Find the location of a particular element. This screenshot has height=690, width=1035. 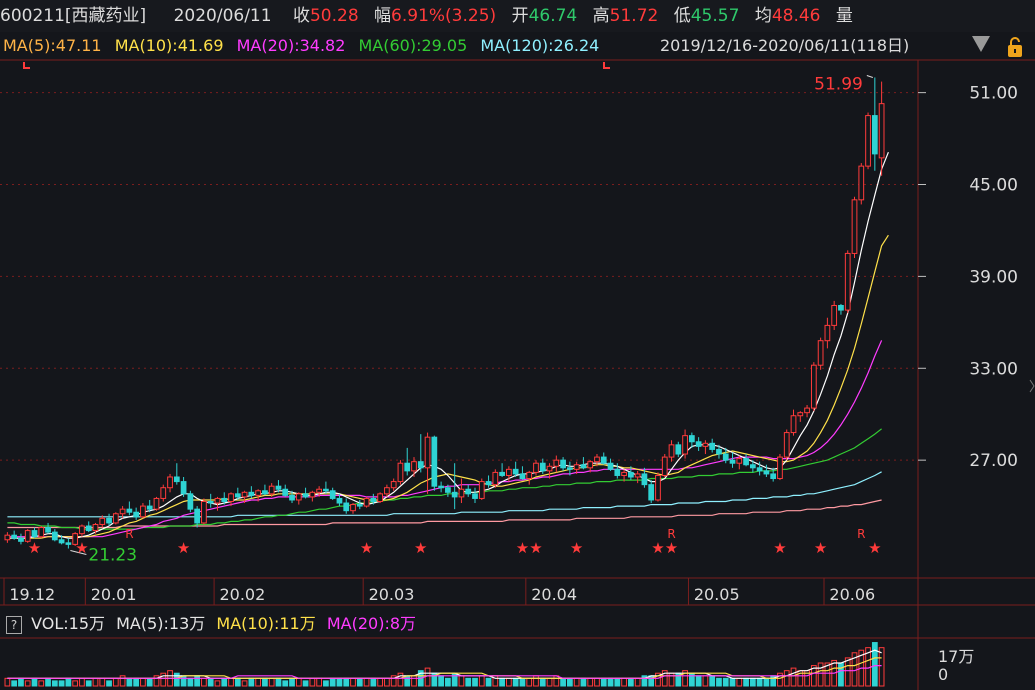

ma5-label: MA(5):47.11 is located at coordinates (52, 45).